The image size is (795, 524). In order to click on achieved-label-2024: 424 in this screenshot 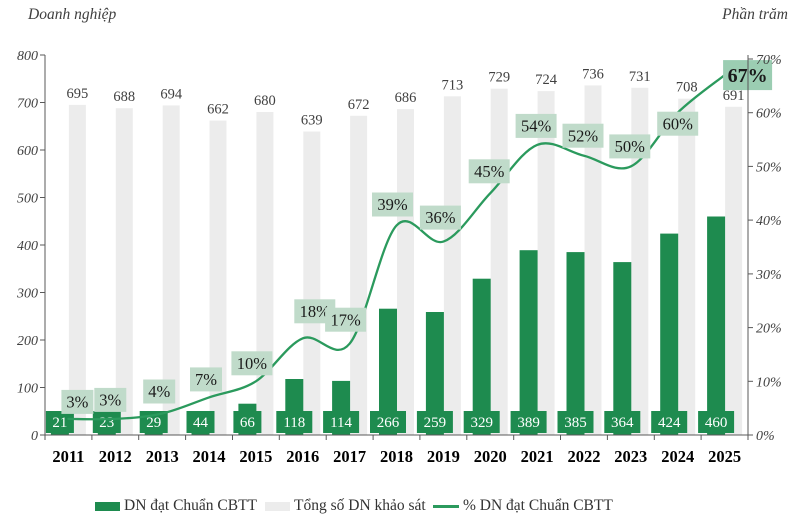, I will do `click(669, 423)`.